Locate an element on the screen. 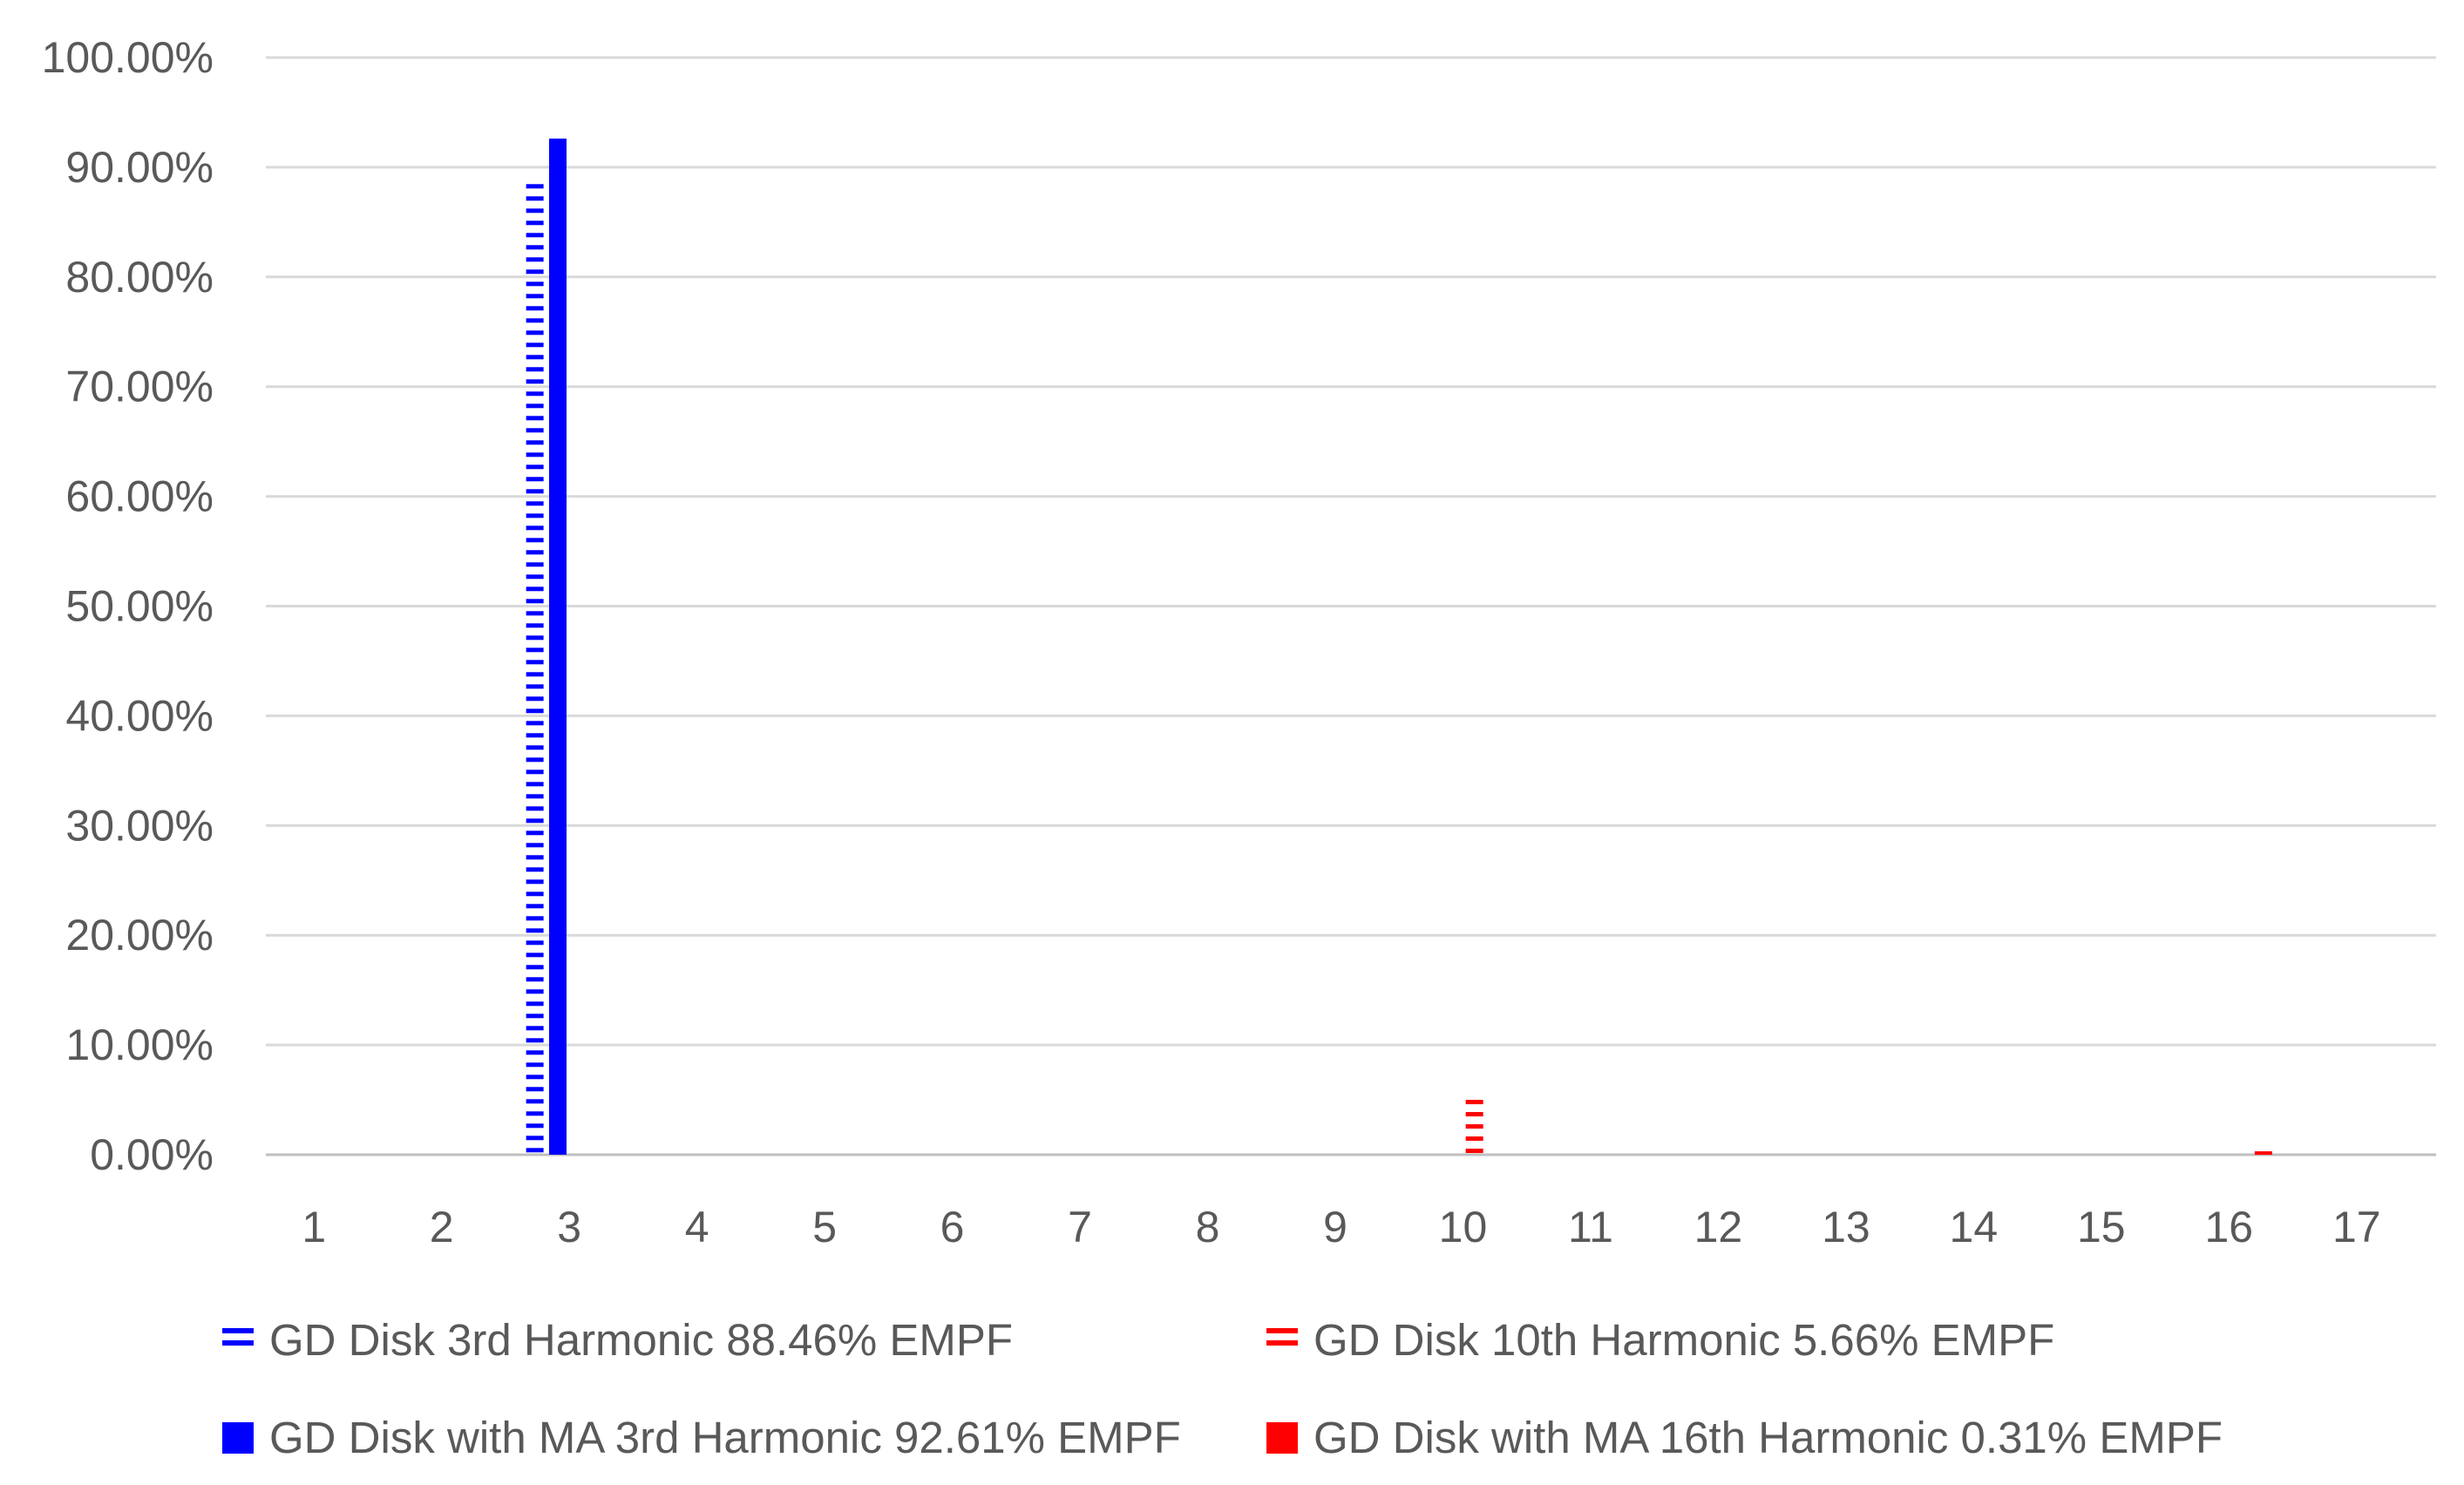  x-tick-label: 8 is located at coordinates (1208, 1227).